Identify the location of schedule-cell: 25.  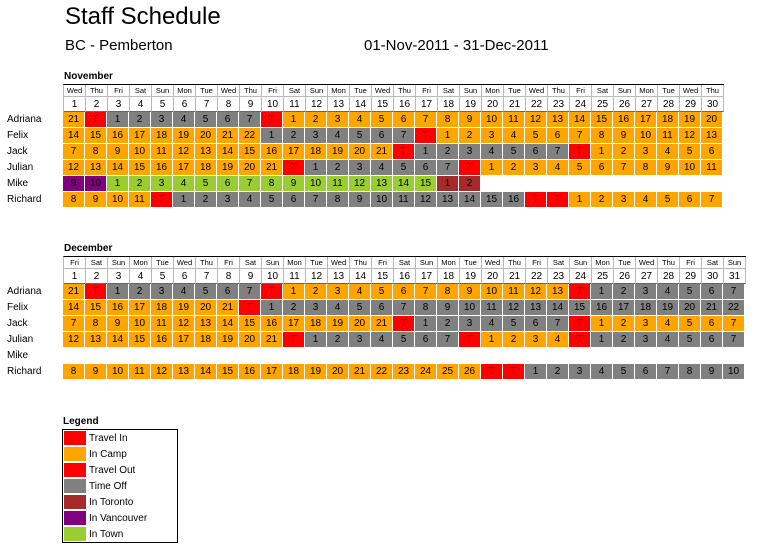
(448, 372).